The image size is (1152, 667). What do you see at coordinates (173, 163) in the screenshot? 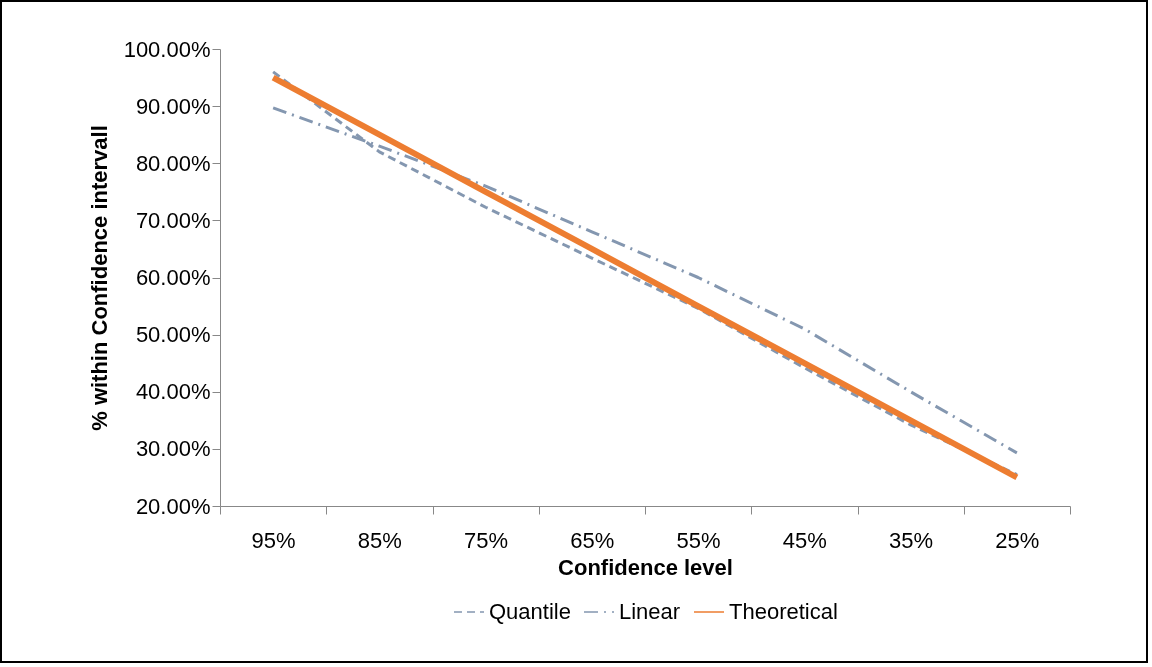
I see `y-tick-label: 80.00%` at bounding box center [173, 163].